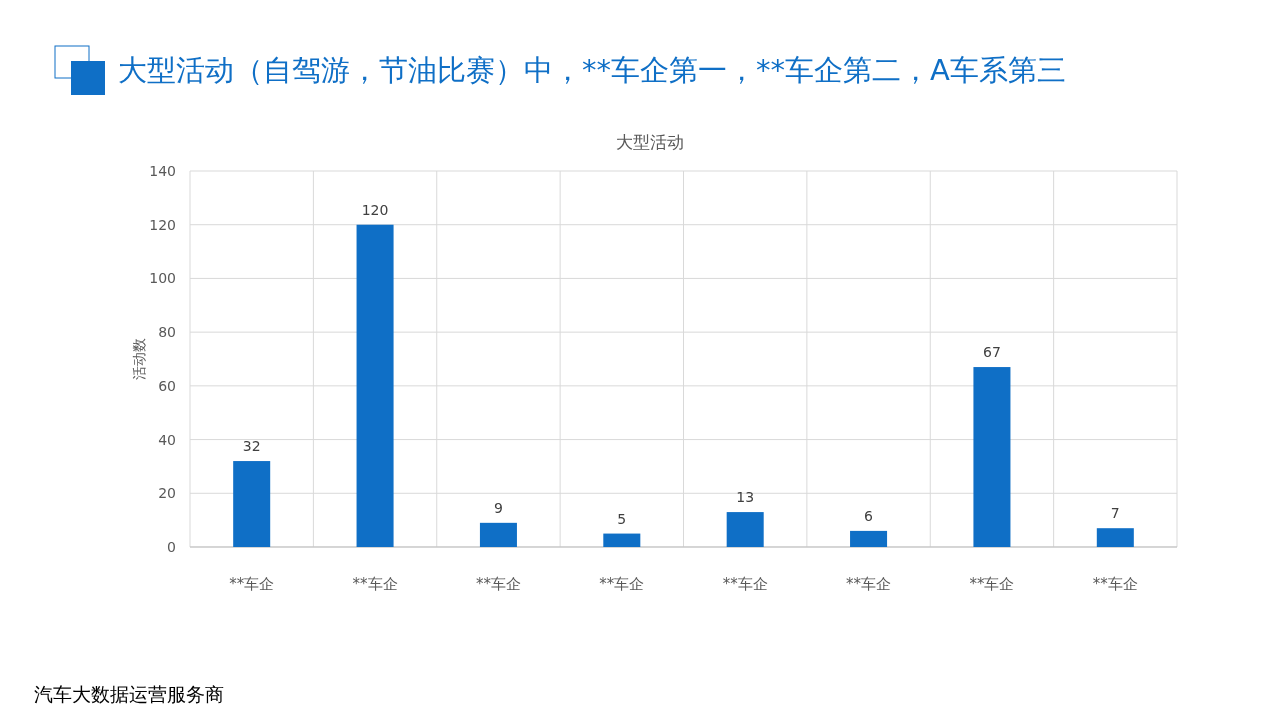 The height and width of the screenshot is (720, 1280). I want to click on y-tick-label: 140, so click(162, 171).